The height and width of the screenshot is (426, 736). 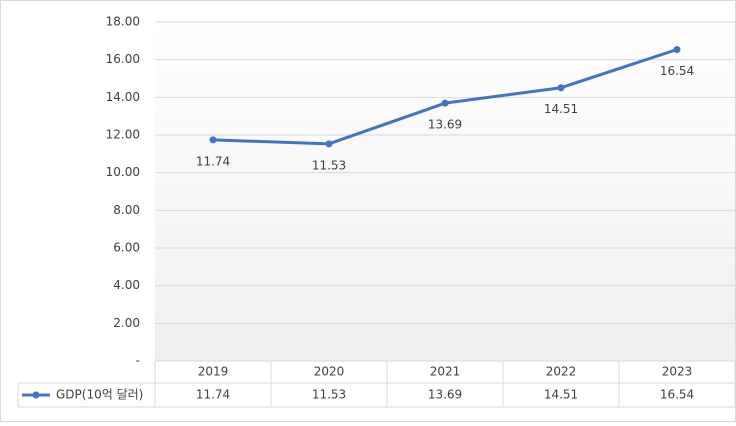 What do you see at coordinates (123, 135) in the screenshot?
I see `y-tick-label: 12.00` at bounding box center [123, 135].